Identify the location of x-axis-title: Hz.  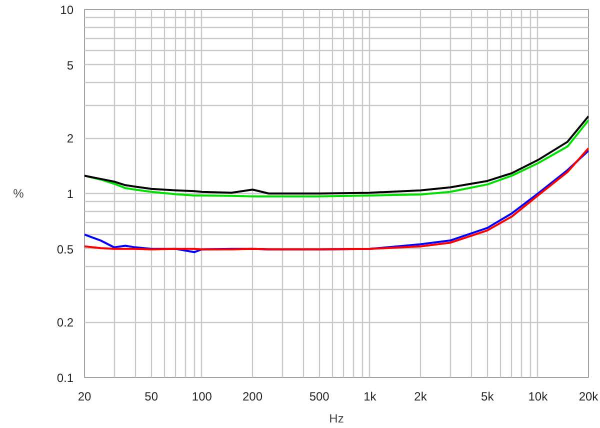
(336, 419).